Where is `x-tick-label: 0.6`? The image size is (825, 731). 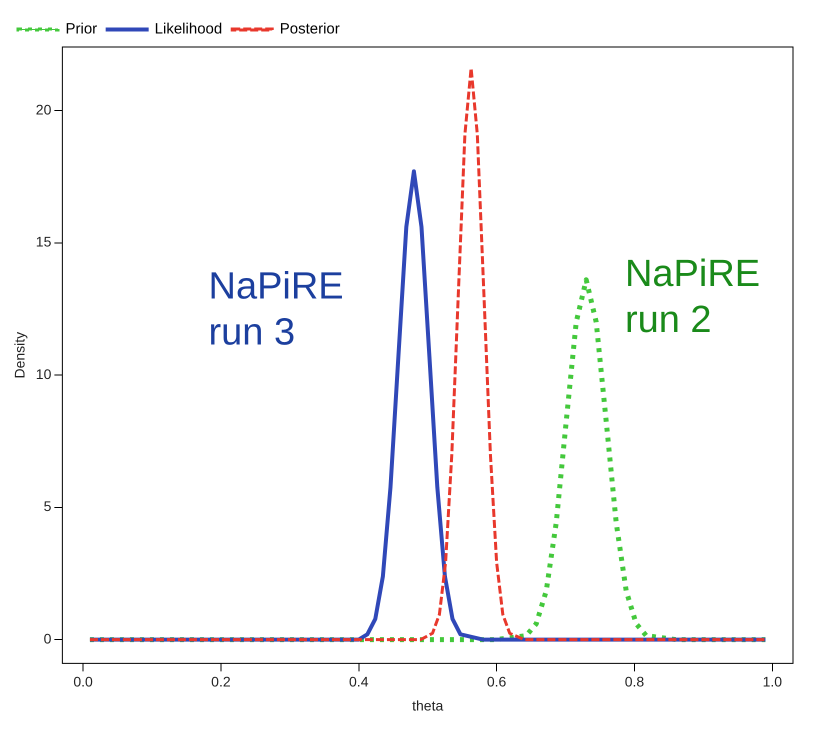 x-tick-label: 0.6 is located at coordinates (496, 682).